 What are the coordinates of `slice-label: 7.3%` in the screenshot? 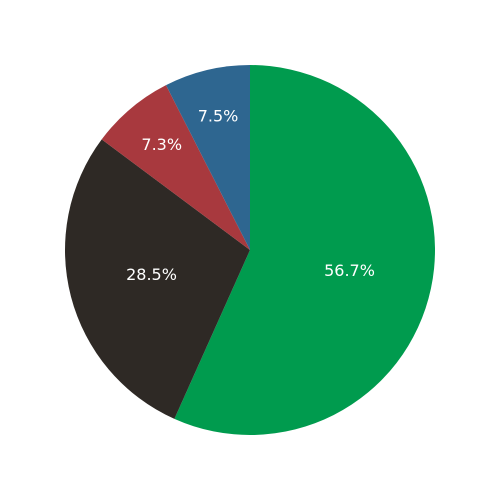 It's located at (161, 144).